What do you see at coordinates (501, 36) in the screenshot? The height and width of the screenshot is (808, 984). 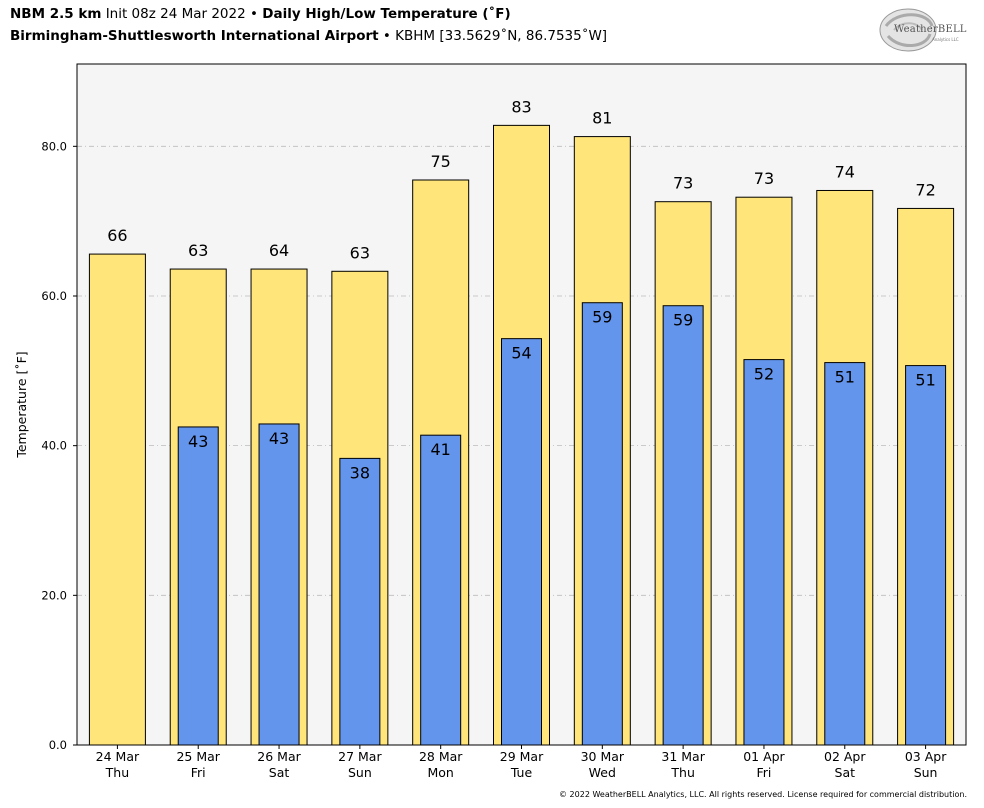 I see `station-info: KBHM [33.5629˚N, 86.7535˚W]` at bounding box center [501, 36].